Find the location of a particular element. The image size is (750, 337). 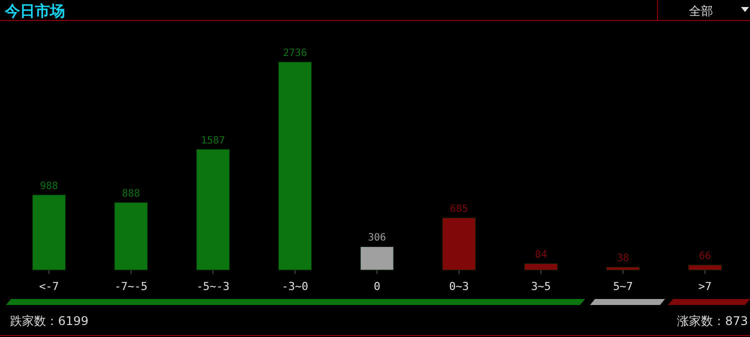

x-tick-label: 5~7 is located at coordinates (623, 286).